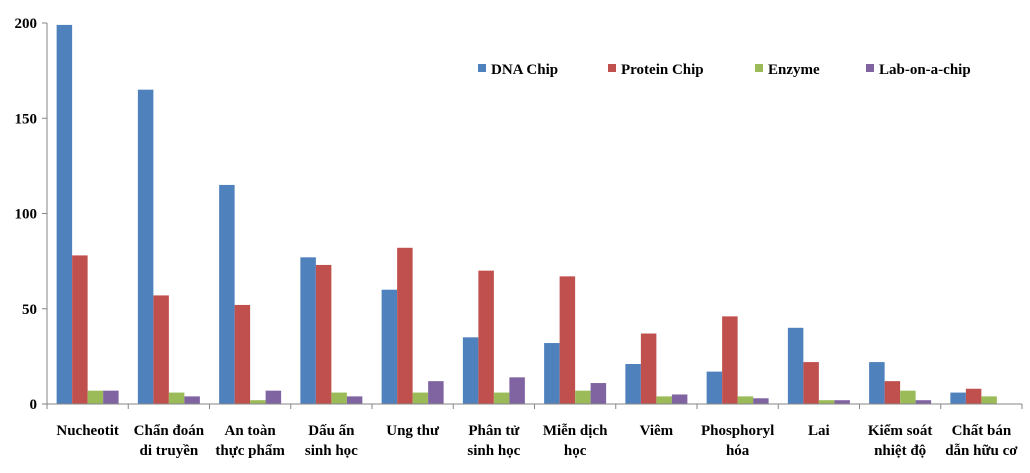 The height and width of the screenshot is (473, 1030). What do you see at coordinates (981, 441) in the screenshot?
I see `x-category-label: Chất bán dẫn hữu cơ` at bounding box center [981, 441].